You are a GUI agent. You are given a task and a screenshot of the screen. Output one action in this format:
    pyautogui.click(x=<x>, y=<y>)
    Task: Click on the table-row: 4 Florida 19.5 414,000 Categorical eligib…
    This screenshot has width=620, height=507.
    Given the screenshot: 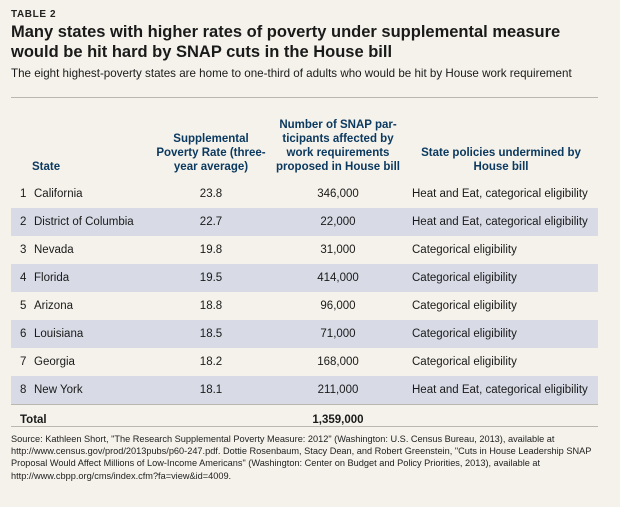 What is the action you would take?
    pyautogui.click(x=304, y=278)
    